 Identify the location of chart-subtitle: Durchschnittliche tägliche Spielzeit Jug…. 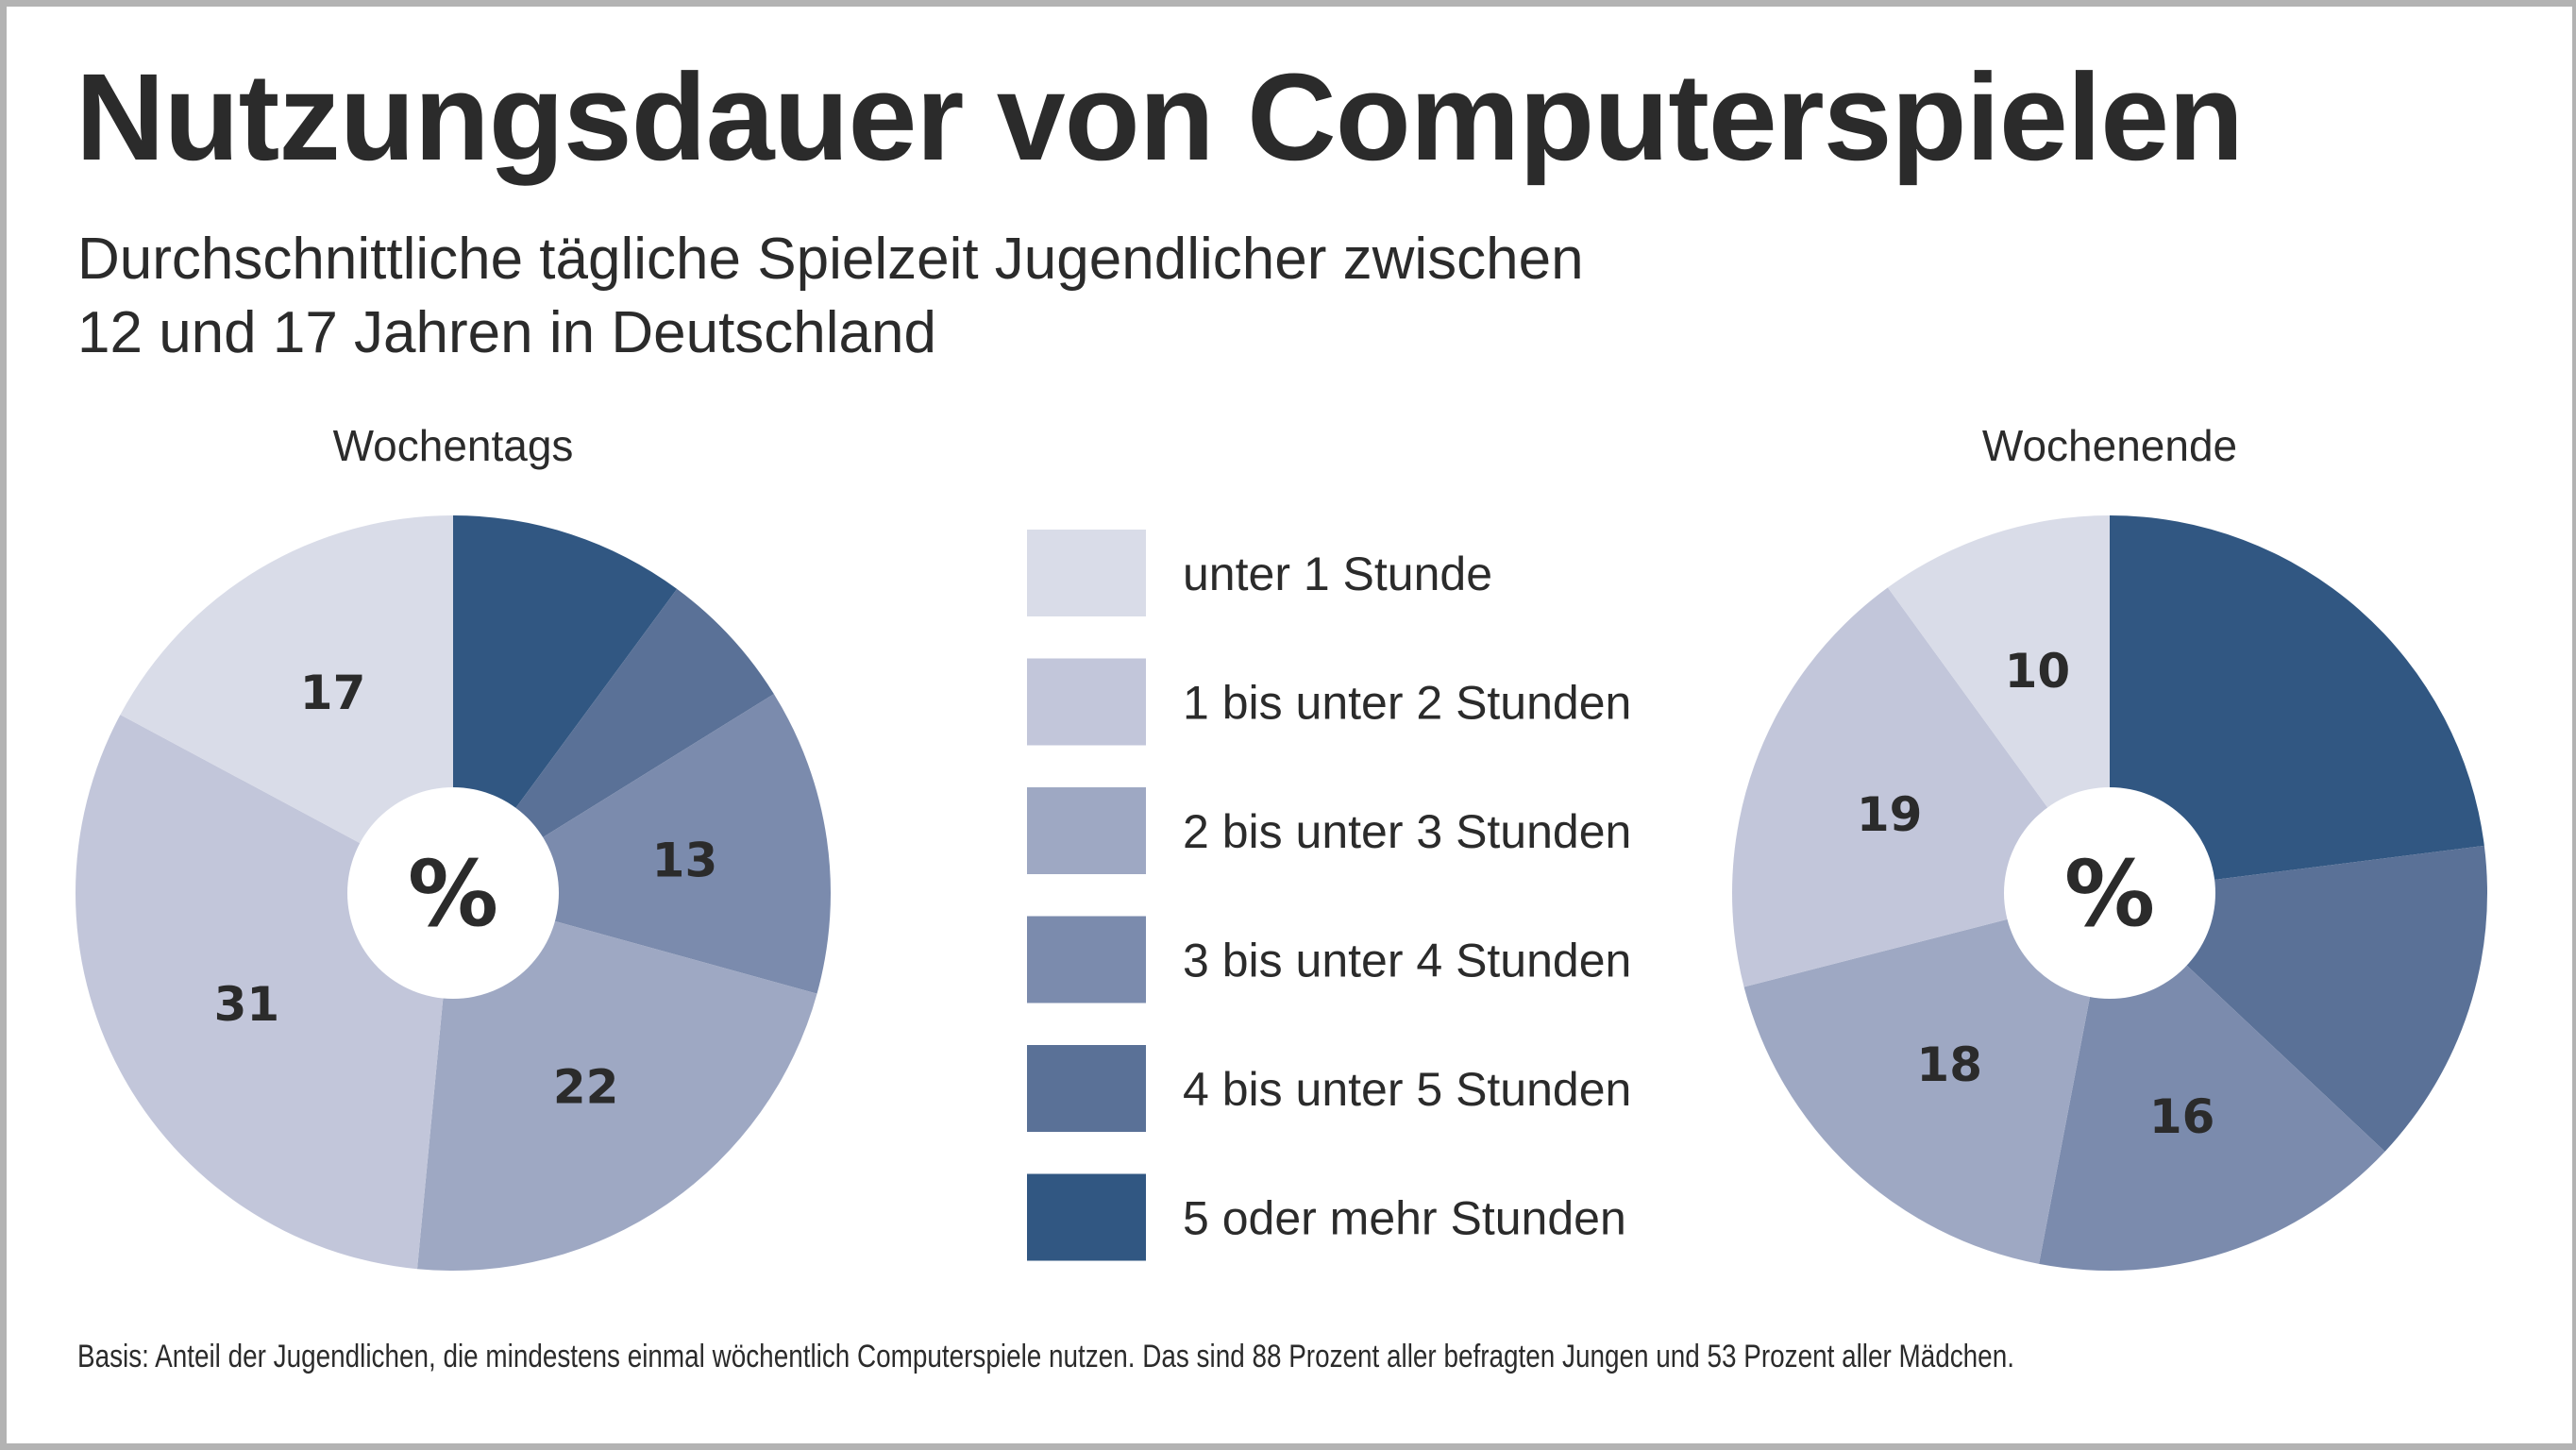
(830, 296).